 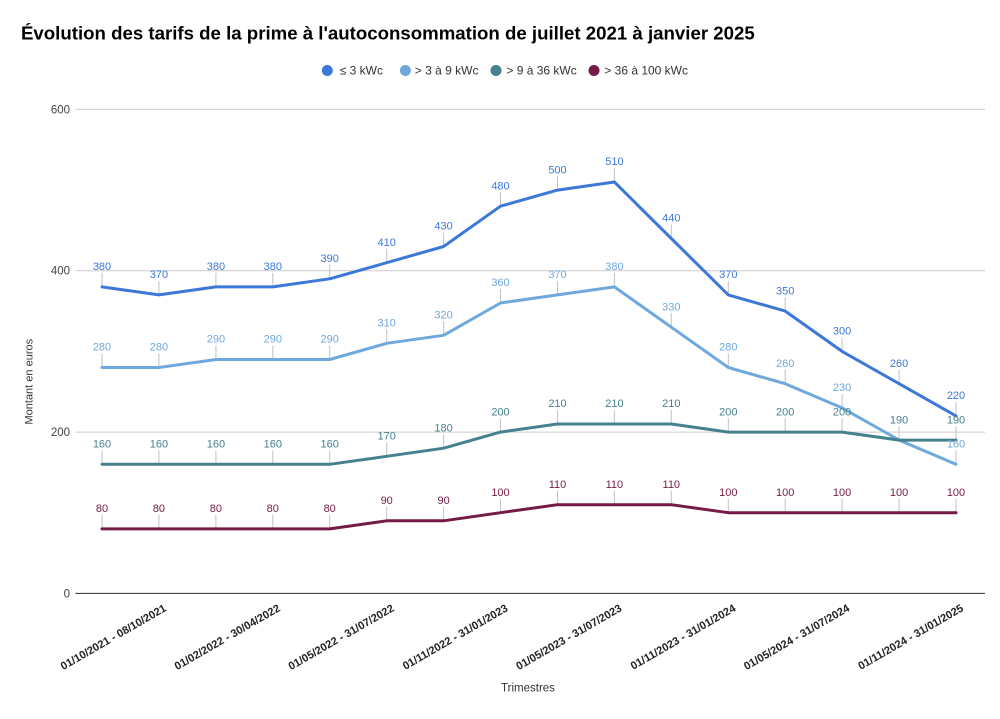 I want to click on svg-text: 310, so click(x=387, y=324).